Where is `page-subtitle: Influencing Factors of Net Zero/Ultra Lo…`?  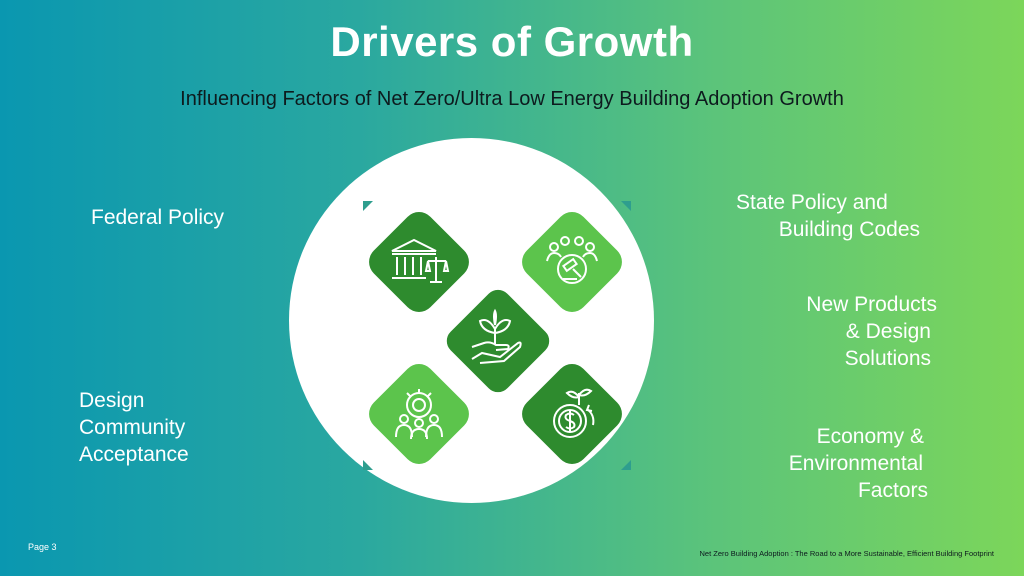 page-subtitle: Influencing Factors of Net Zero/Ultra Lo… is located at coordinates (512, 99).